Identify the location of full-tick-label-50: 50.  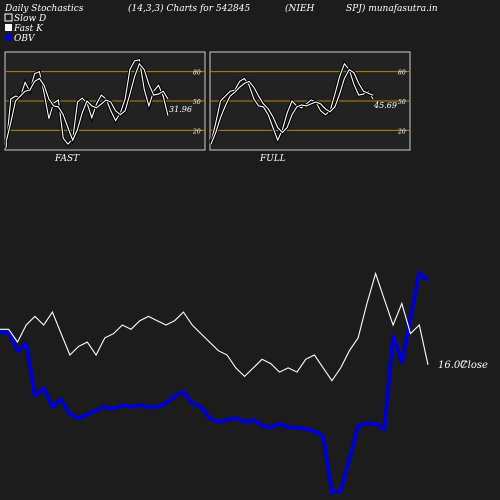
(402, 102).